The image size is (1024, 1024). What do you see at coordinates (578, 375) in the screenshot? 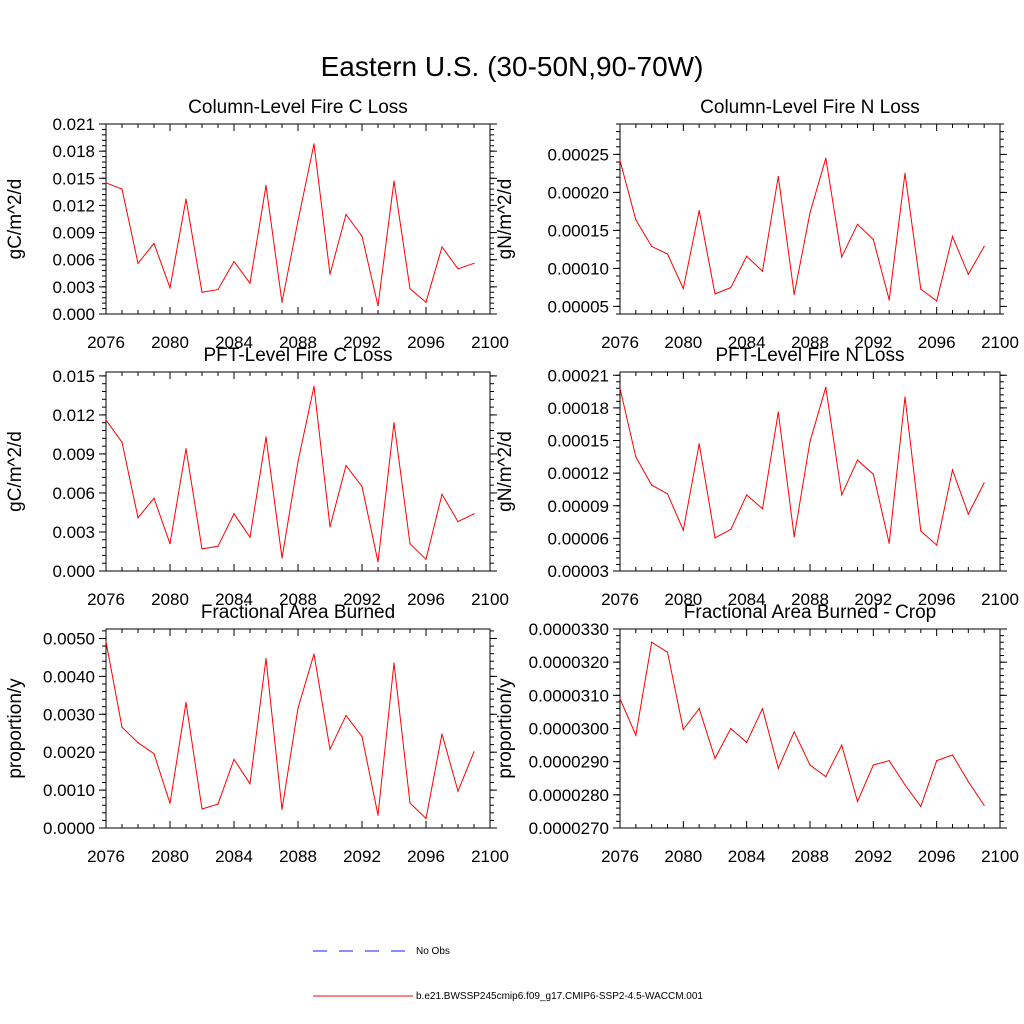
I see `y-tick-label: 0.00021` at bounding box center [578, 375].